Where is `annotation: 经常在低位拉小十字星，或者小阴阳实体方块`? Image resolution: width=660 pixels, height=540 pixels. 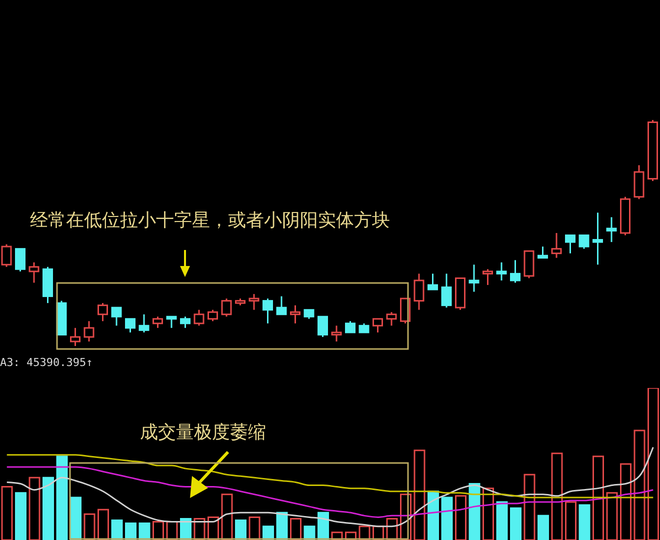
annotation: 经常在低位拉小十字星，或者小阴阳实体方块 is located at coordinates (210, 220).